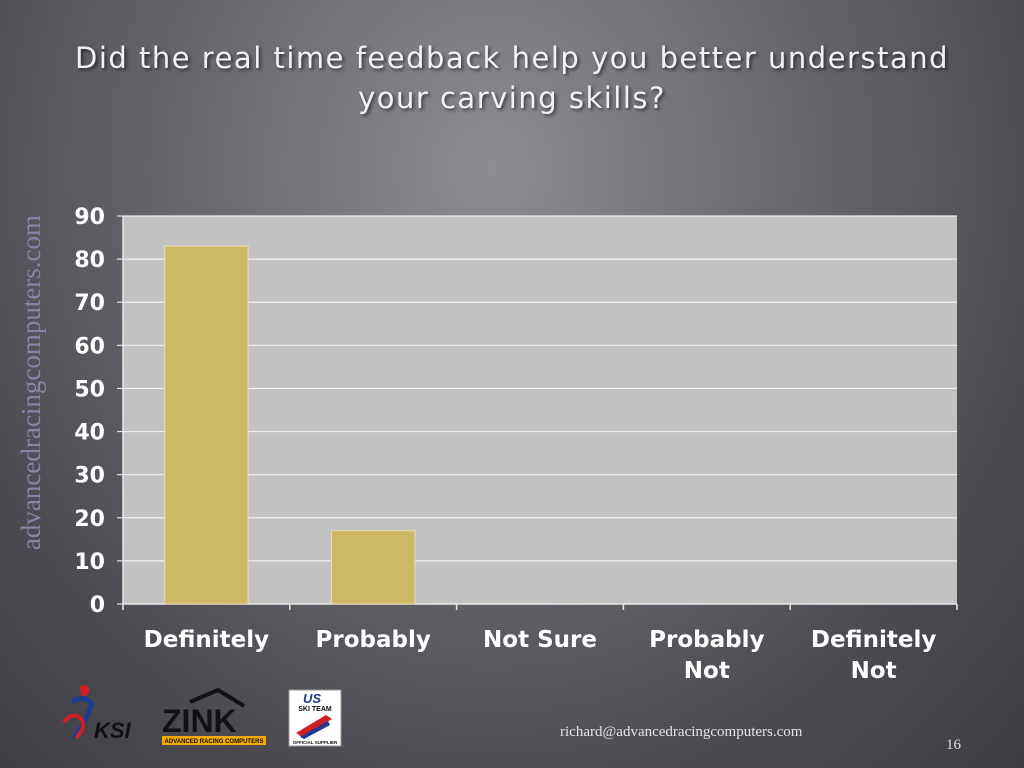  What do you see at coordinates (89, 562) in the screenshot?
I see `y-tick-label: 10` at bounding box center [89, 562].